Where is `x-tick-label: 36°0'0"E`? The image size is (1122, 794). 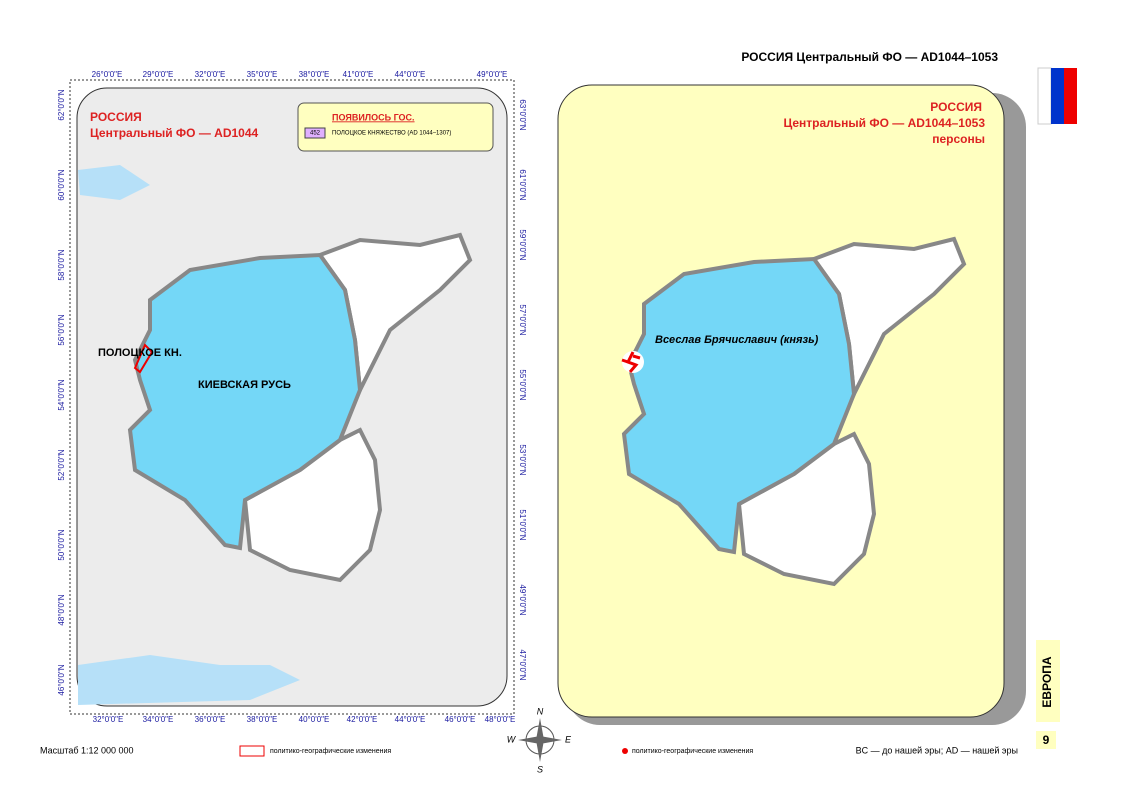
x-tick-label: 36°0'0"E is located at coordinates (210, 719).